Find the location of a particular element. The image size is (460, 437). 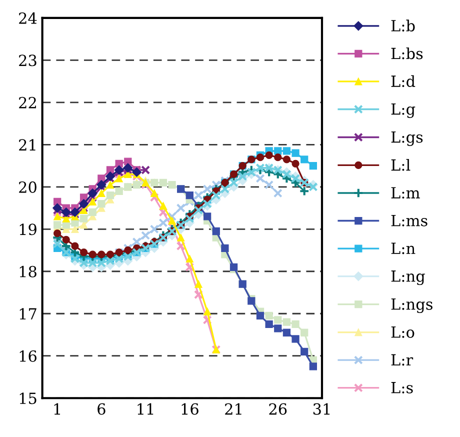

y-tick-label: 15 is located at coordinates (28, 398).